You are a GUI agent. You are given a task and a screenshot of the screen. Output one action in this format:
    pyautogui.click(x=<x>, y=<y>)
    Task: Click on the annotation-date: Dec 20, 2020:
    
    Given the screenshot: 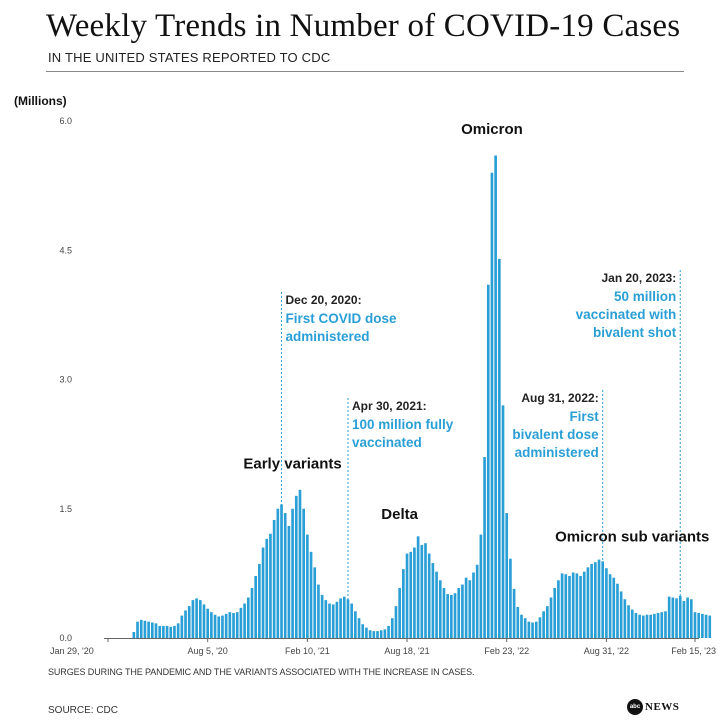 What is the action you would take?
    pyautogui.click(x=324, y=300)
    